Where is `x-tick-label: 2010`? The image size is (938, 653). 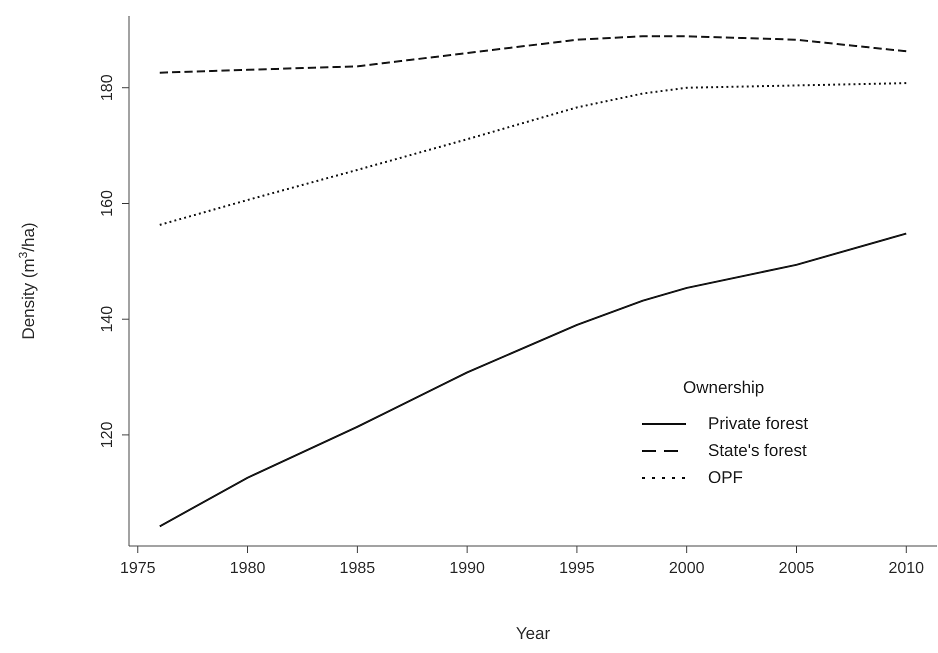 x-tick-label: 2010 is located at coordinates (906, 568).